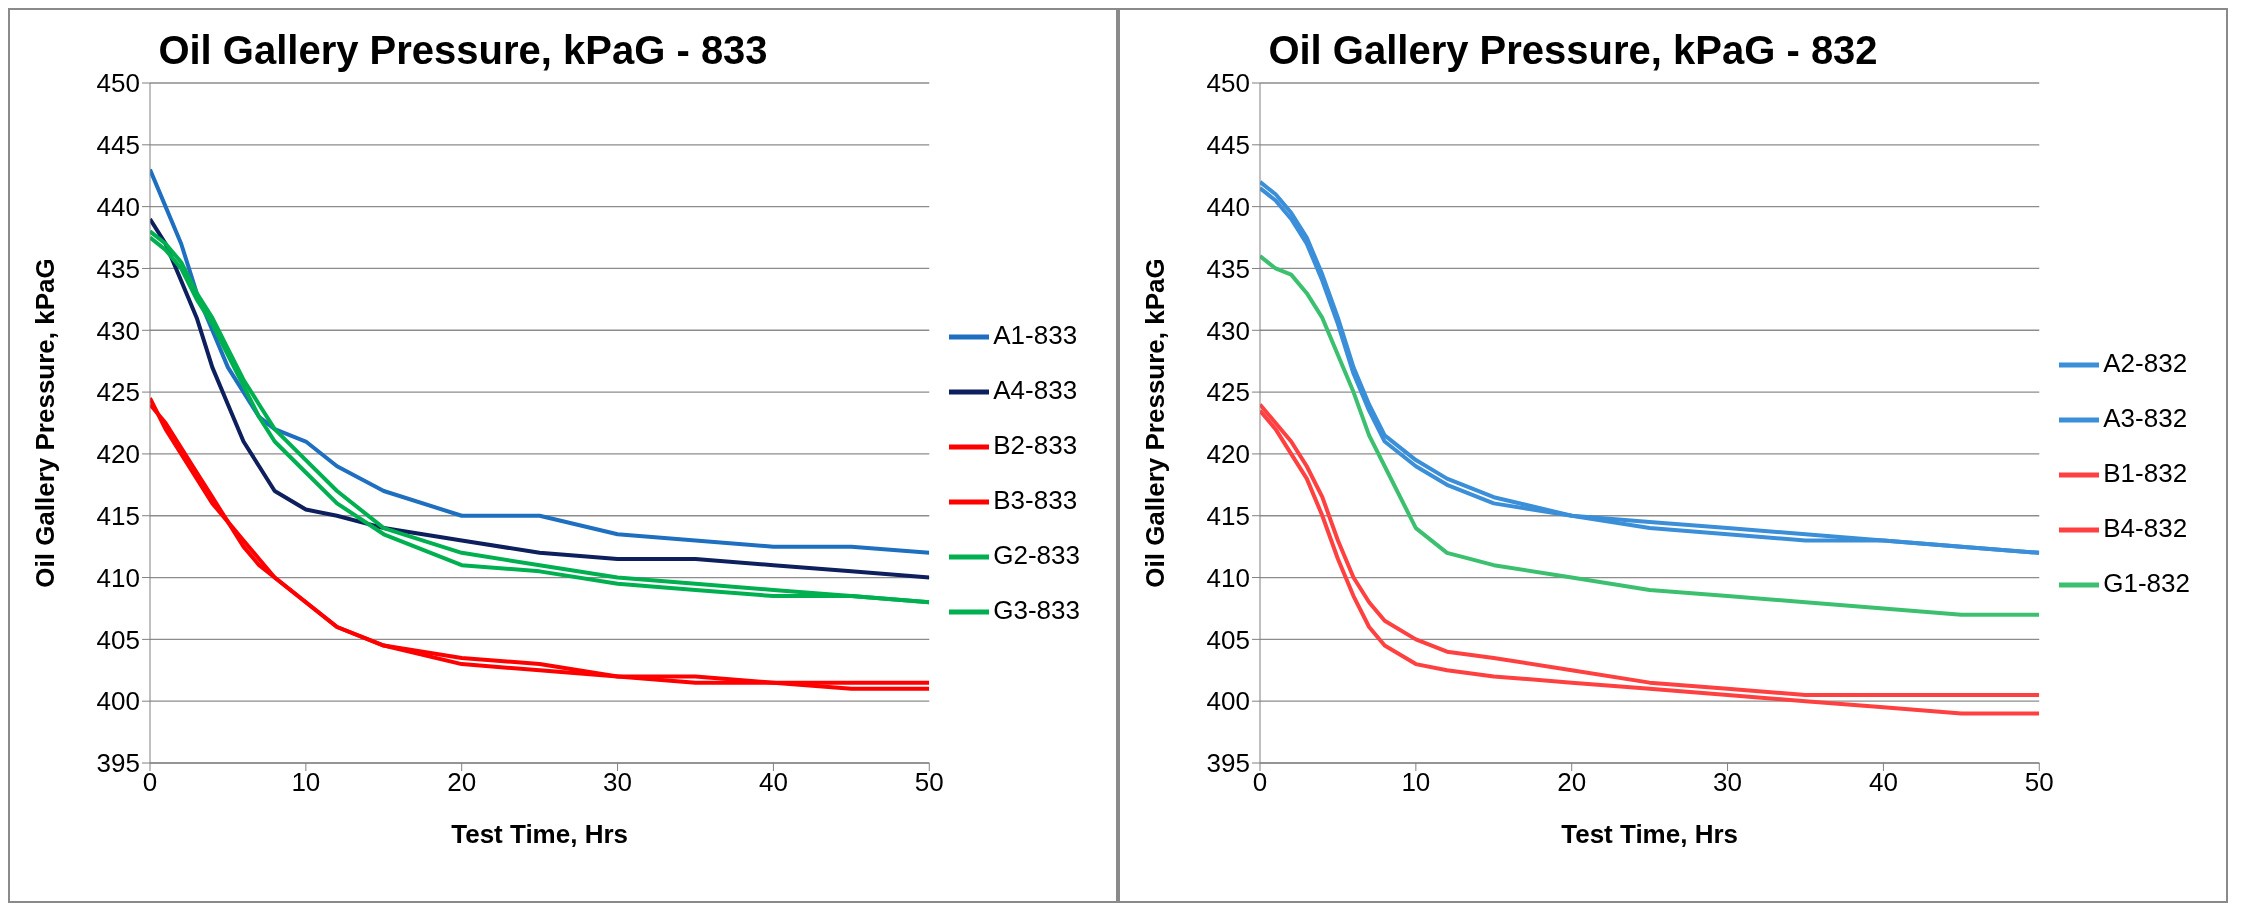  I want to click on legend-label: G3-833, so click(1036, 610).